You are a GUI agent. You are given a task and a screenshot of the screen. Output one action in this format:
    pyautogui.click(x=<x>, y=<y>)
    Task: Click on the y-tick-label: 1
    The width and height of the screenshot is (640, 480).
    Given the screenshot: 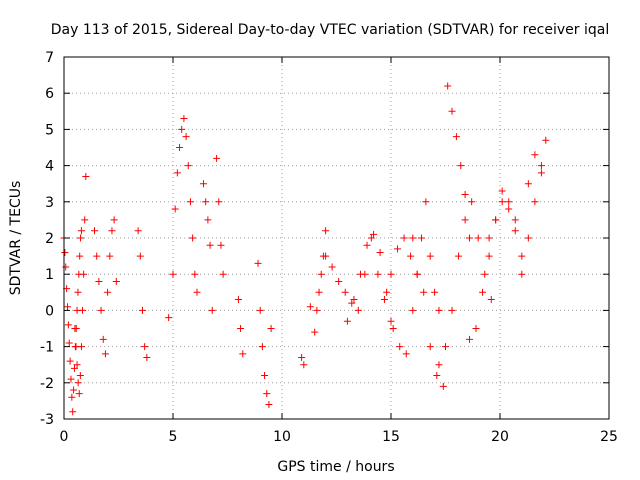 What is the action you would take?
    pyautogui.click(x=49, y=275)
    